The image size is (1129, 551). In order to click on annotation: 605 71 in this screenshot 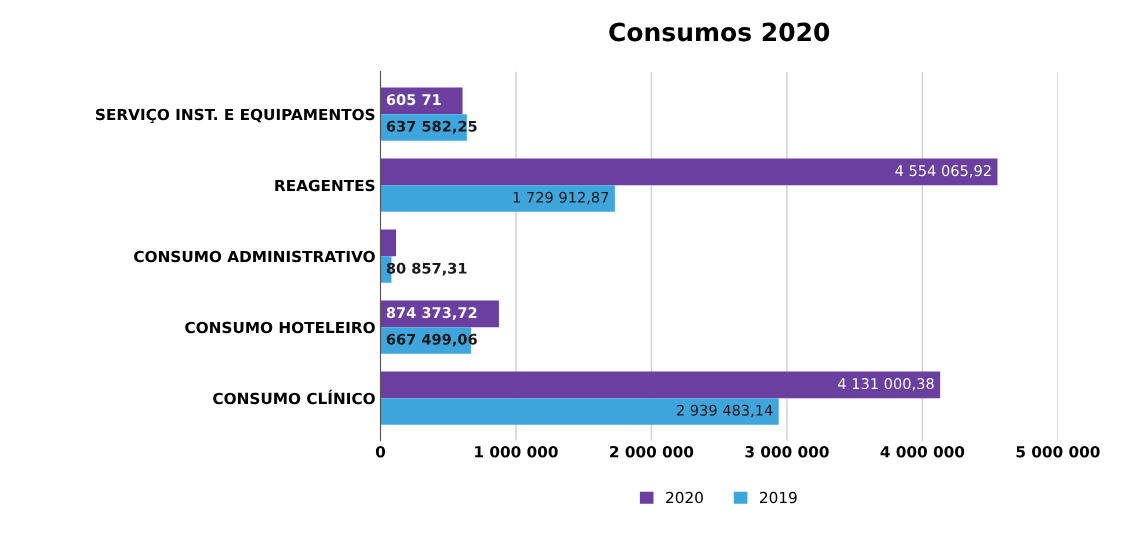, I will do `click(413, 100)`.